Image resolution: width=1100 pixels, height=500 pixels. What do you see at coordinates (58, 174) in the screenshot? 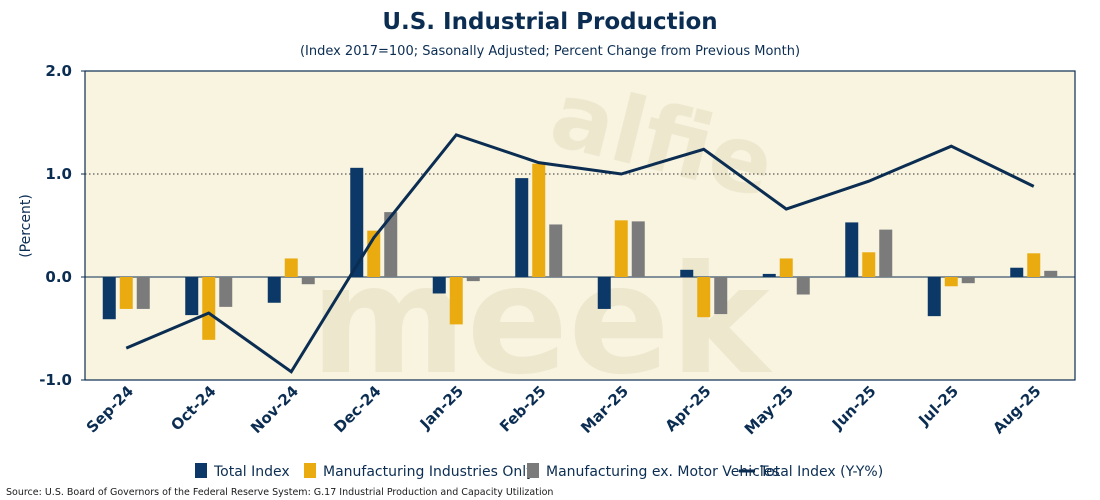
I see `y-tick-label: 1.0` at bounding box center [58, 174].